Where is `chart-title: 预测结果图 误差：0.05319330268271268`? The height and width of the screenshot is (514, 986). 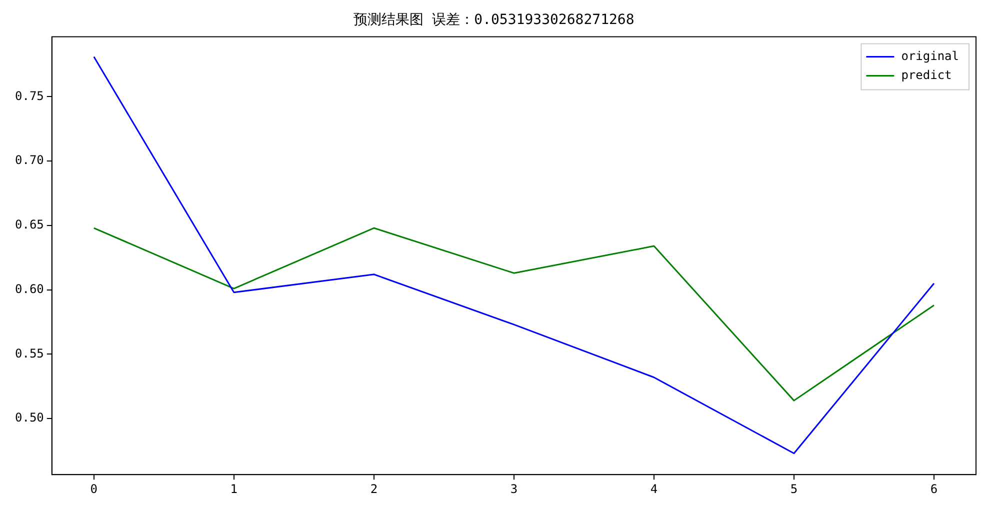 chart-title: 预测结果图 误差：0.05319330268271268 is located at coordinates (494, 20).